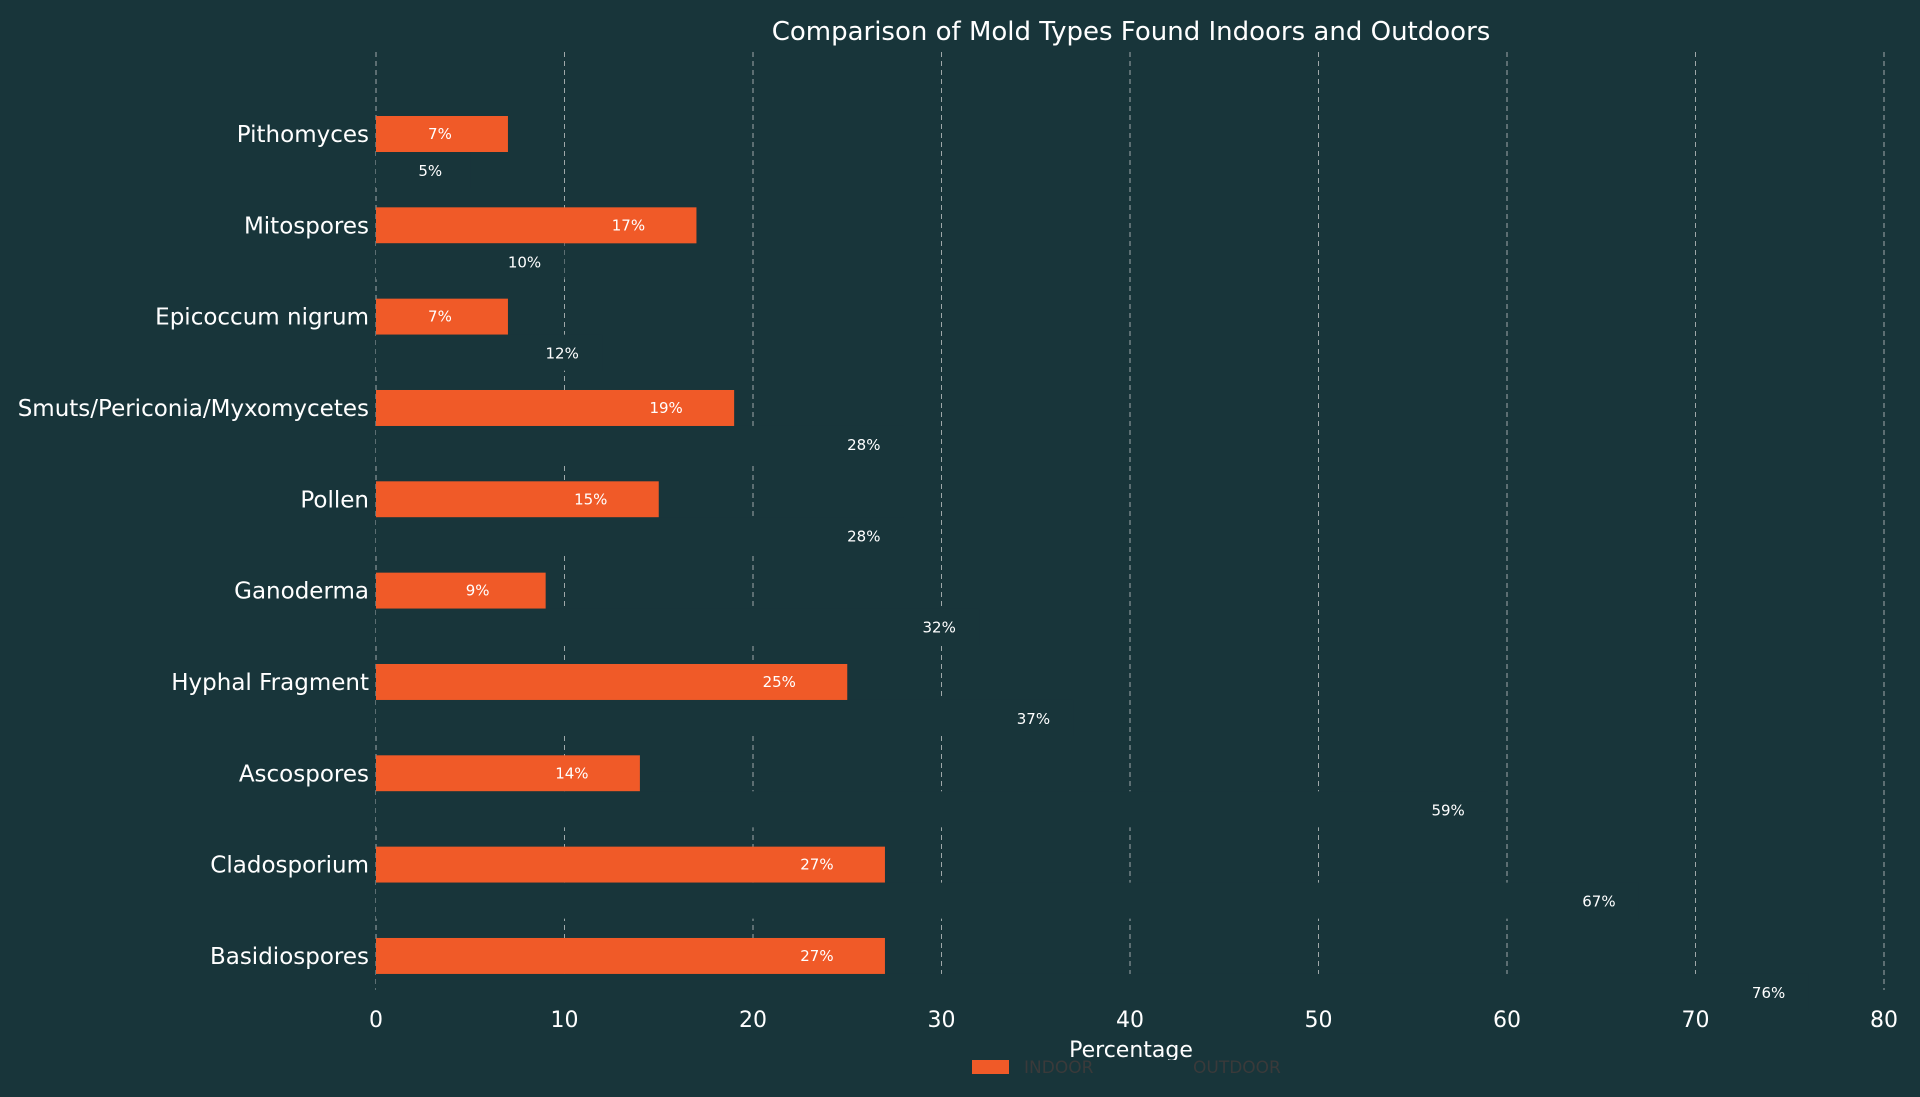 The width and height of the screenshot is (1920, 1097). Describe the element at coordinates (1507, 1020) in the screenshot. I see `x-tick-label: 60` at that location.